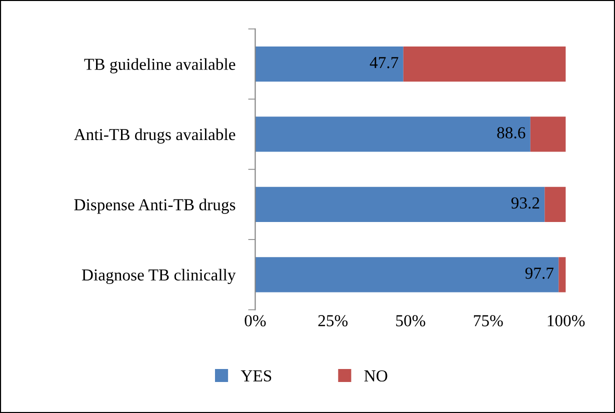 The image size is (615, 413). I want to click on x-tick-label: 50%, so click(411, 320).